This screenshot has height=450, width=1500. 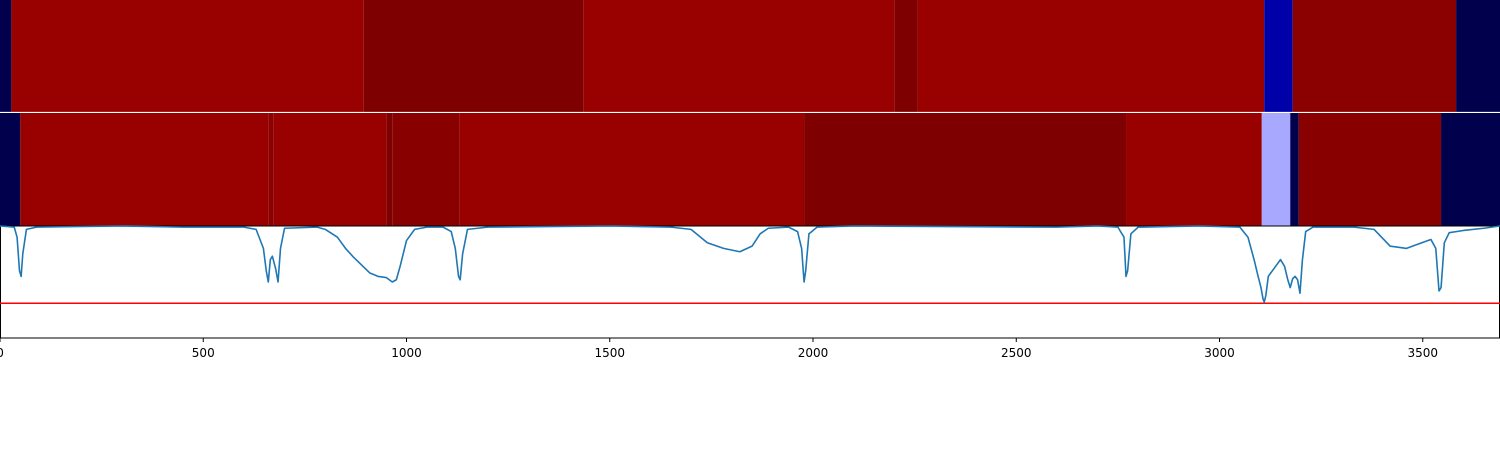 What do you see at coordinates (750, 348) in the screenshot?
I see `x-axis: 0 500 1000 1500 2000 2500 3000 3500` at bounding box center [750, 348].